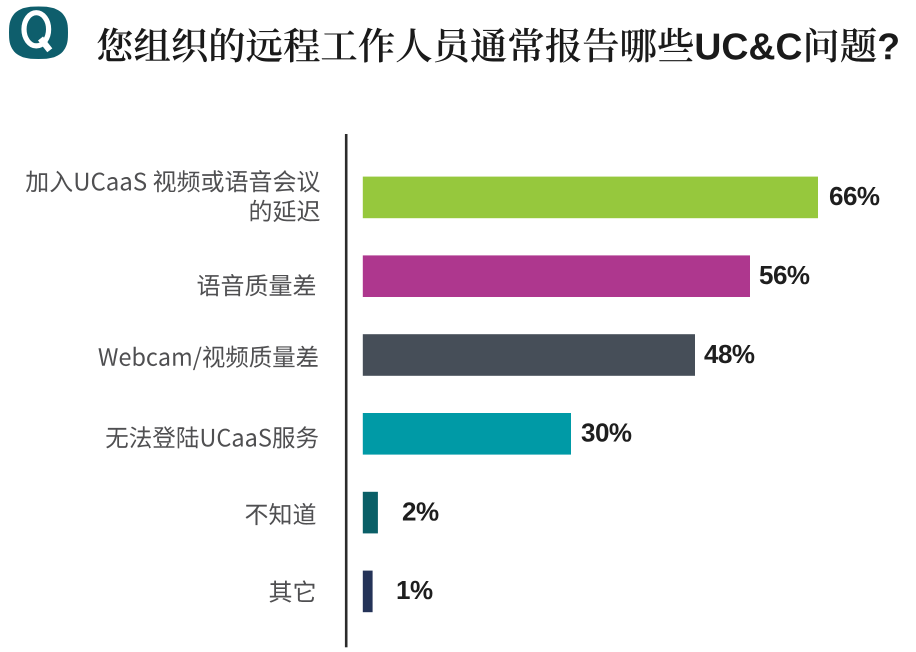 The height and width of the screenshot is (652, 916). Describe the element at coordinates (784, 275) in the screenshot. I see `svg-text: 56%` at that location.